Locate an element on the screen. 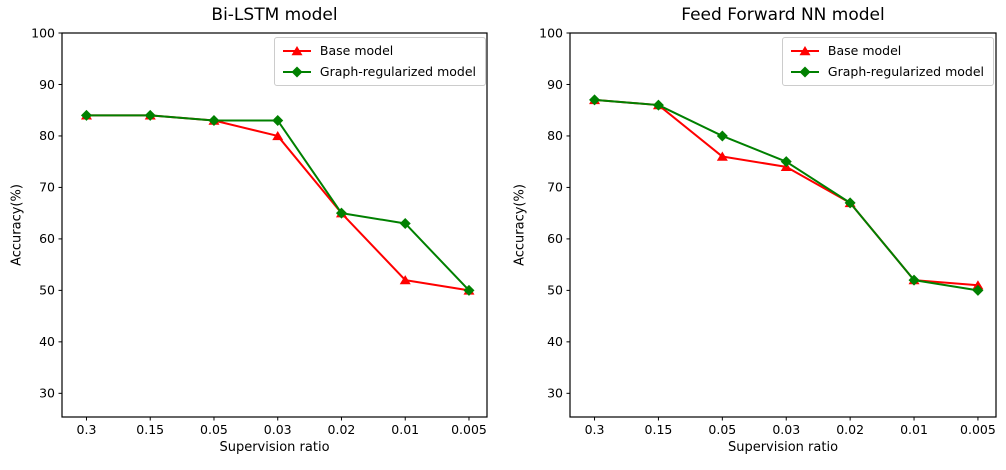 The image size is (1006, 470). chart-title-feedforward: Feed Forward NN model is located at coordinates (783, 15).